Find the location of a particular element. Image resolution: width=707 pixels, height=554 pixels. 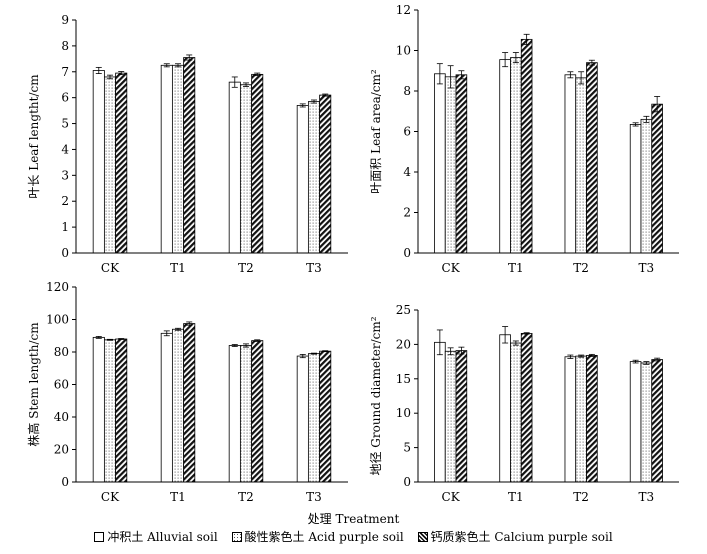

legend-swatch-hatch is located at coordinates (422, 536).